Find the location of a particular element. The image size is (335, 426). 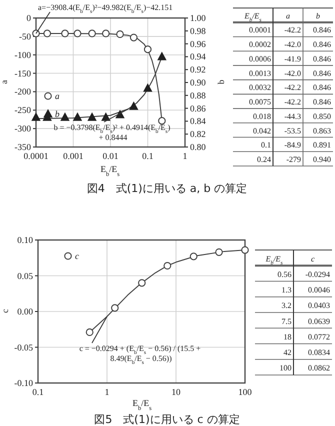

y2-tick-label: 0.88 is located at coordinates (198, 95).